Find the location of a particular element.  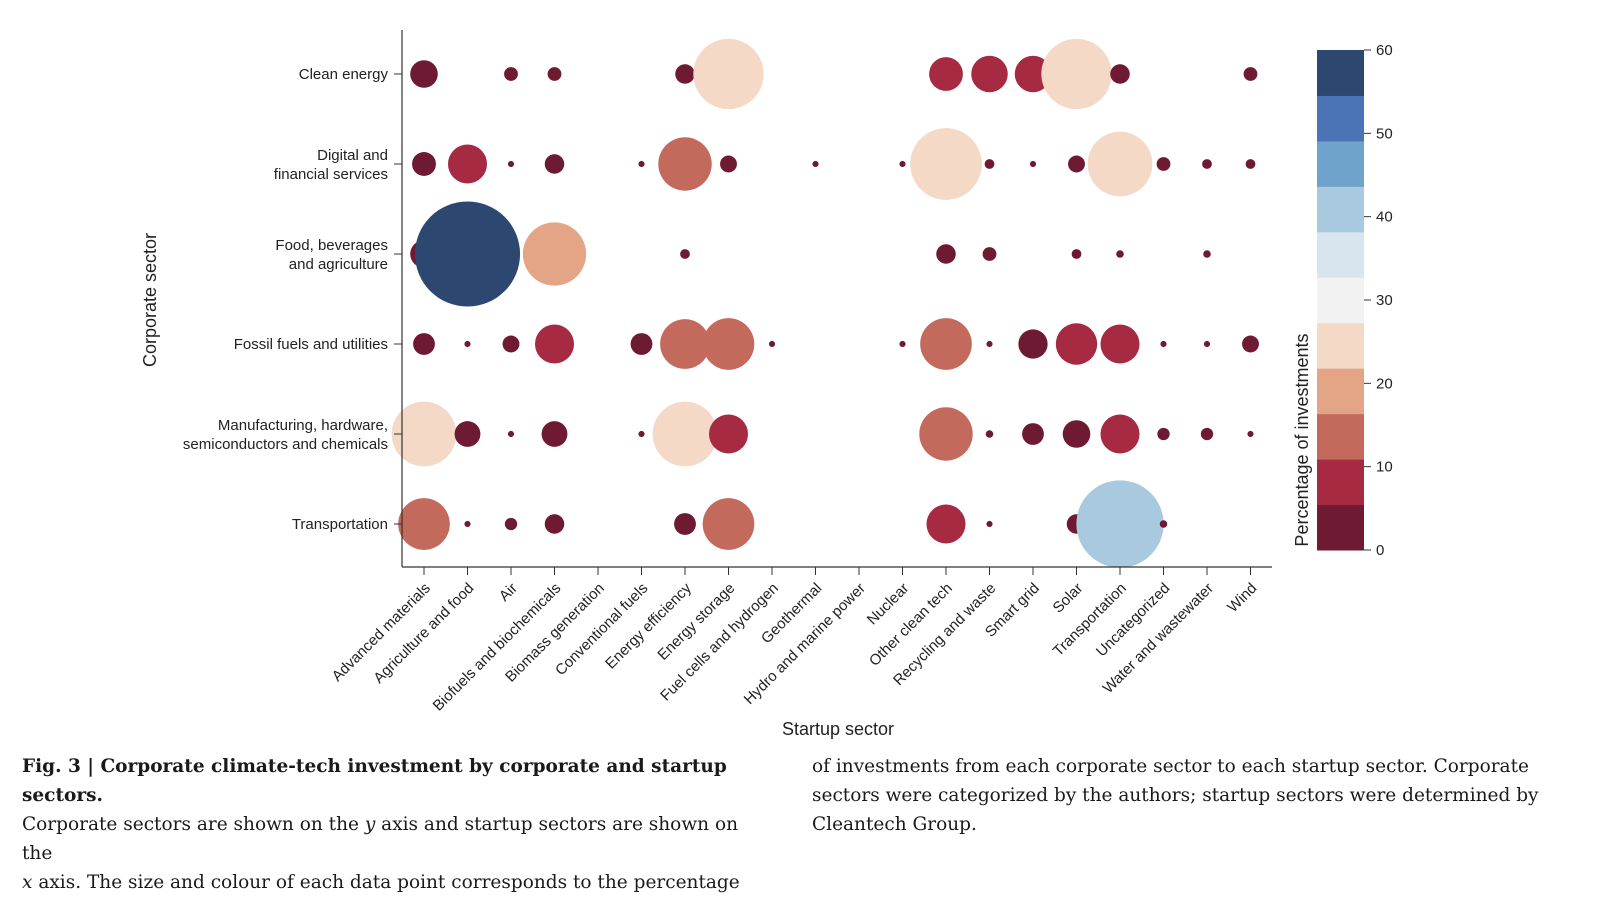

caption-y-var: y is located at coordinates (370, 824).